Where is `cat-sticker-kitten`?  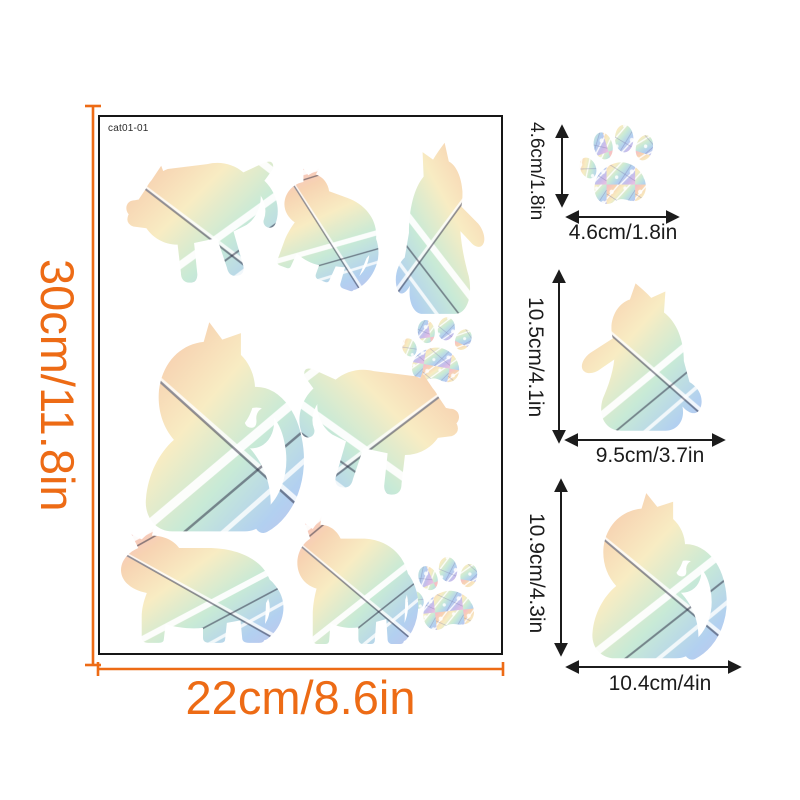
cat-sticker-kitten is located at coordinates (355, 580).